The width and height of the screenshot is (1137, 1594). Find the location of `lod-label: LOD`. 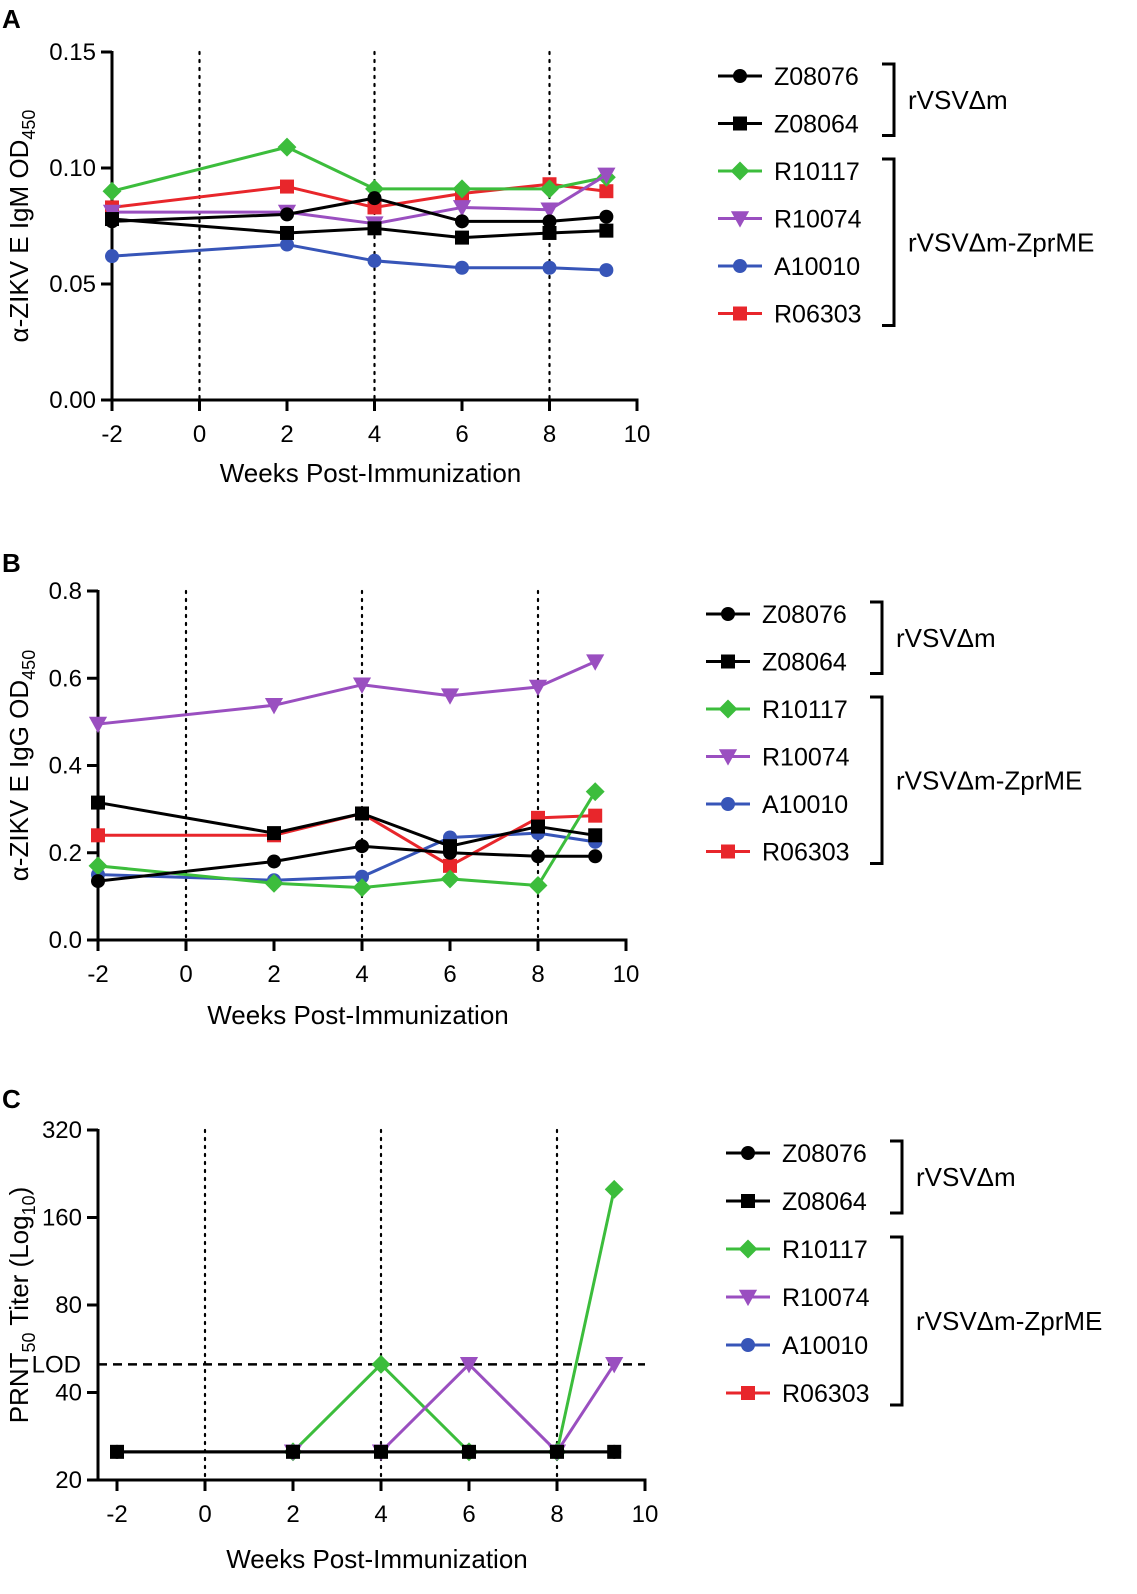

lod-label: LOD is located at coordinates (56, 1364).